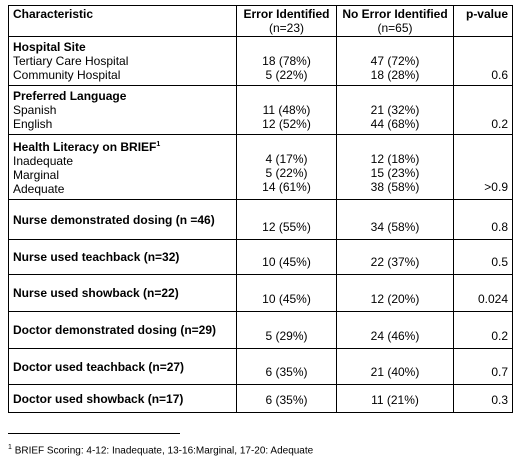  I want to click on row-label: Doctor used teachback (n=27), so click(122, 366).